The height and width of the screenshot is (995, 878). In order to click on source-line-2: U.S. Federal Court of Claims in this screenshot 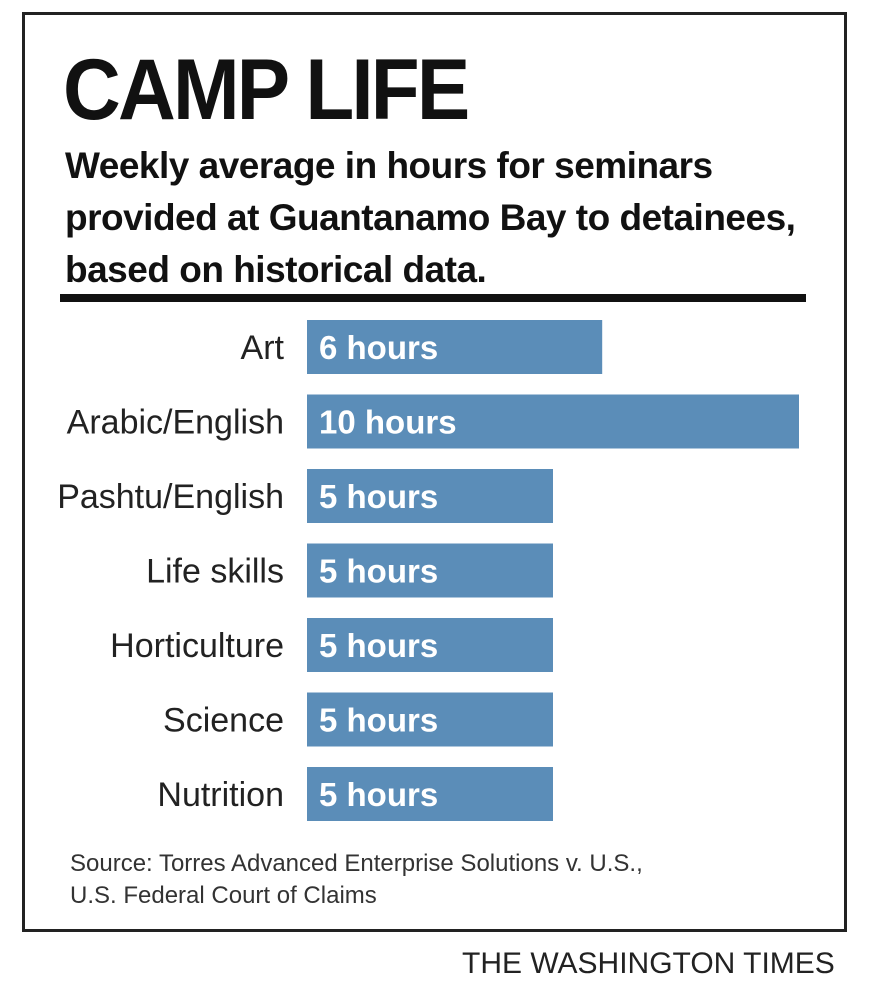, I will do `click(223, 895)`.